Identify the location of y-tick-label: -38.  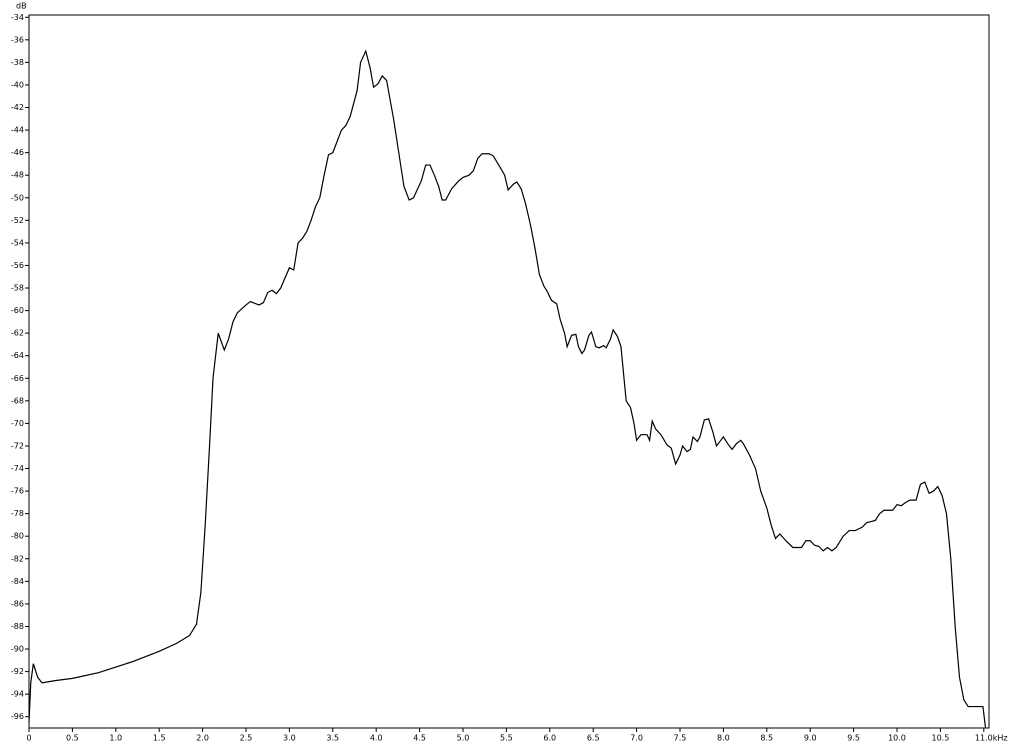
(17, 62).